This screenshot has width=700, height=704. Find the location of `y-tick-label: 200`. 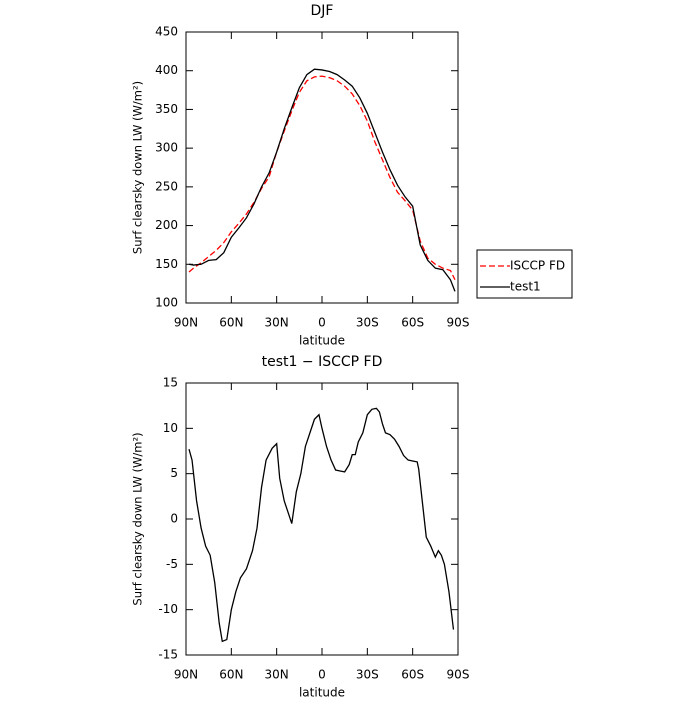

y-tick-label: 200 is located at coordinates (166, 225).